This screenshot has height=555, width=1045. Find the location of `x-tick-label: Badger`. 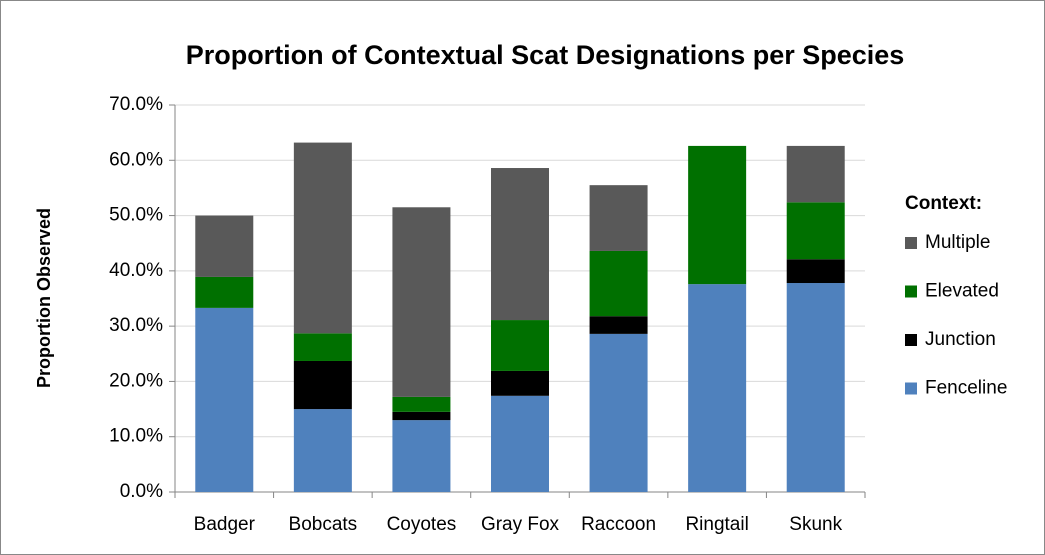

x-tick-label: Badger is located at coordinates (225, 524).